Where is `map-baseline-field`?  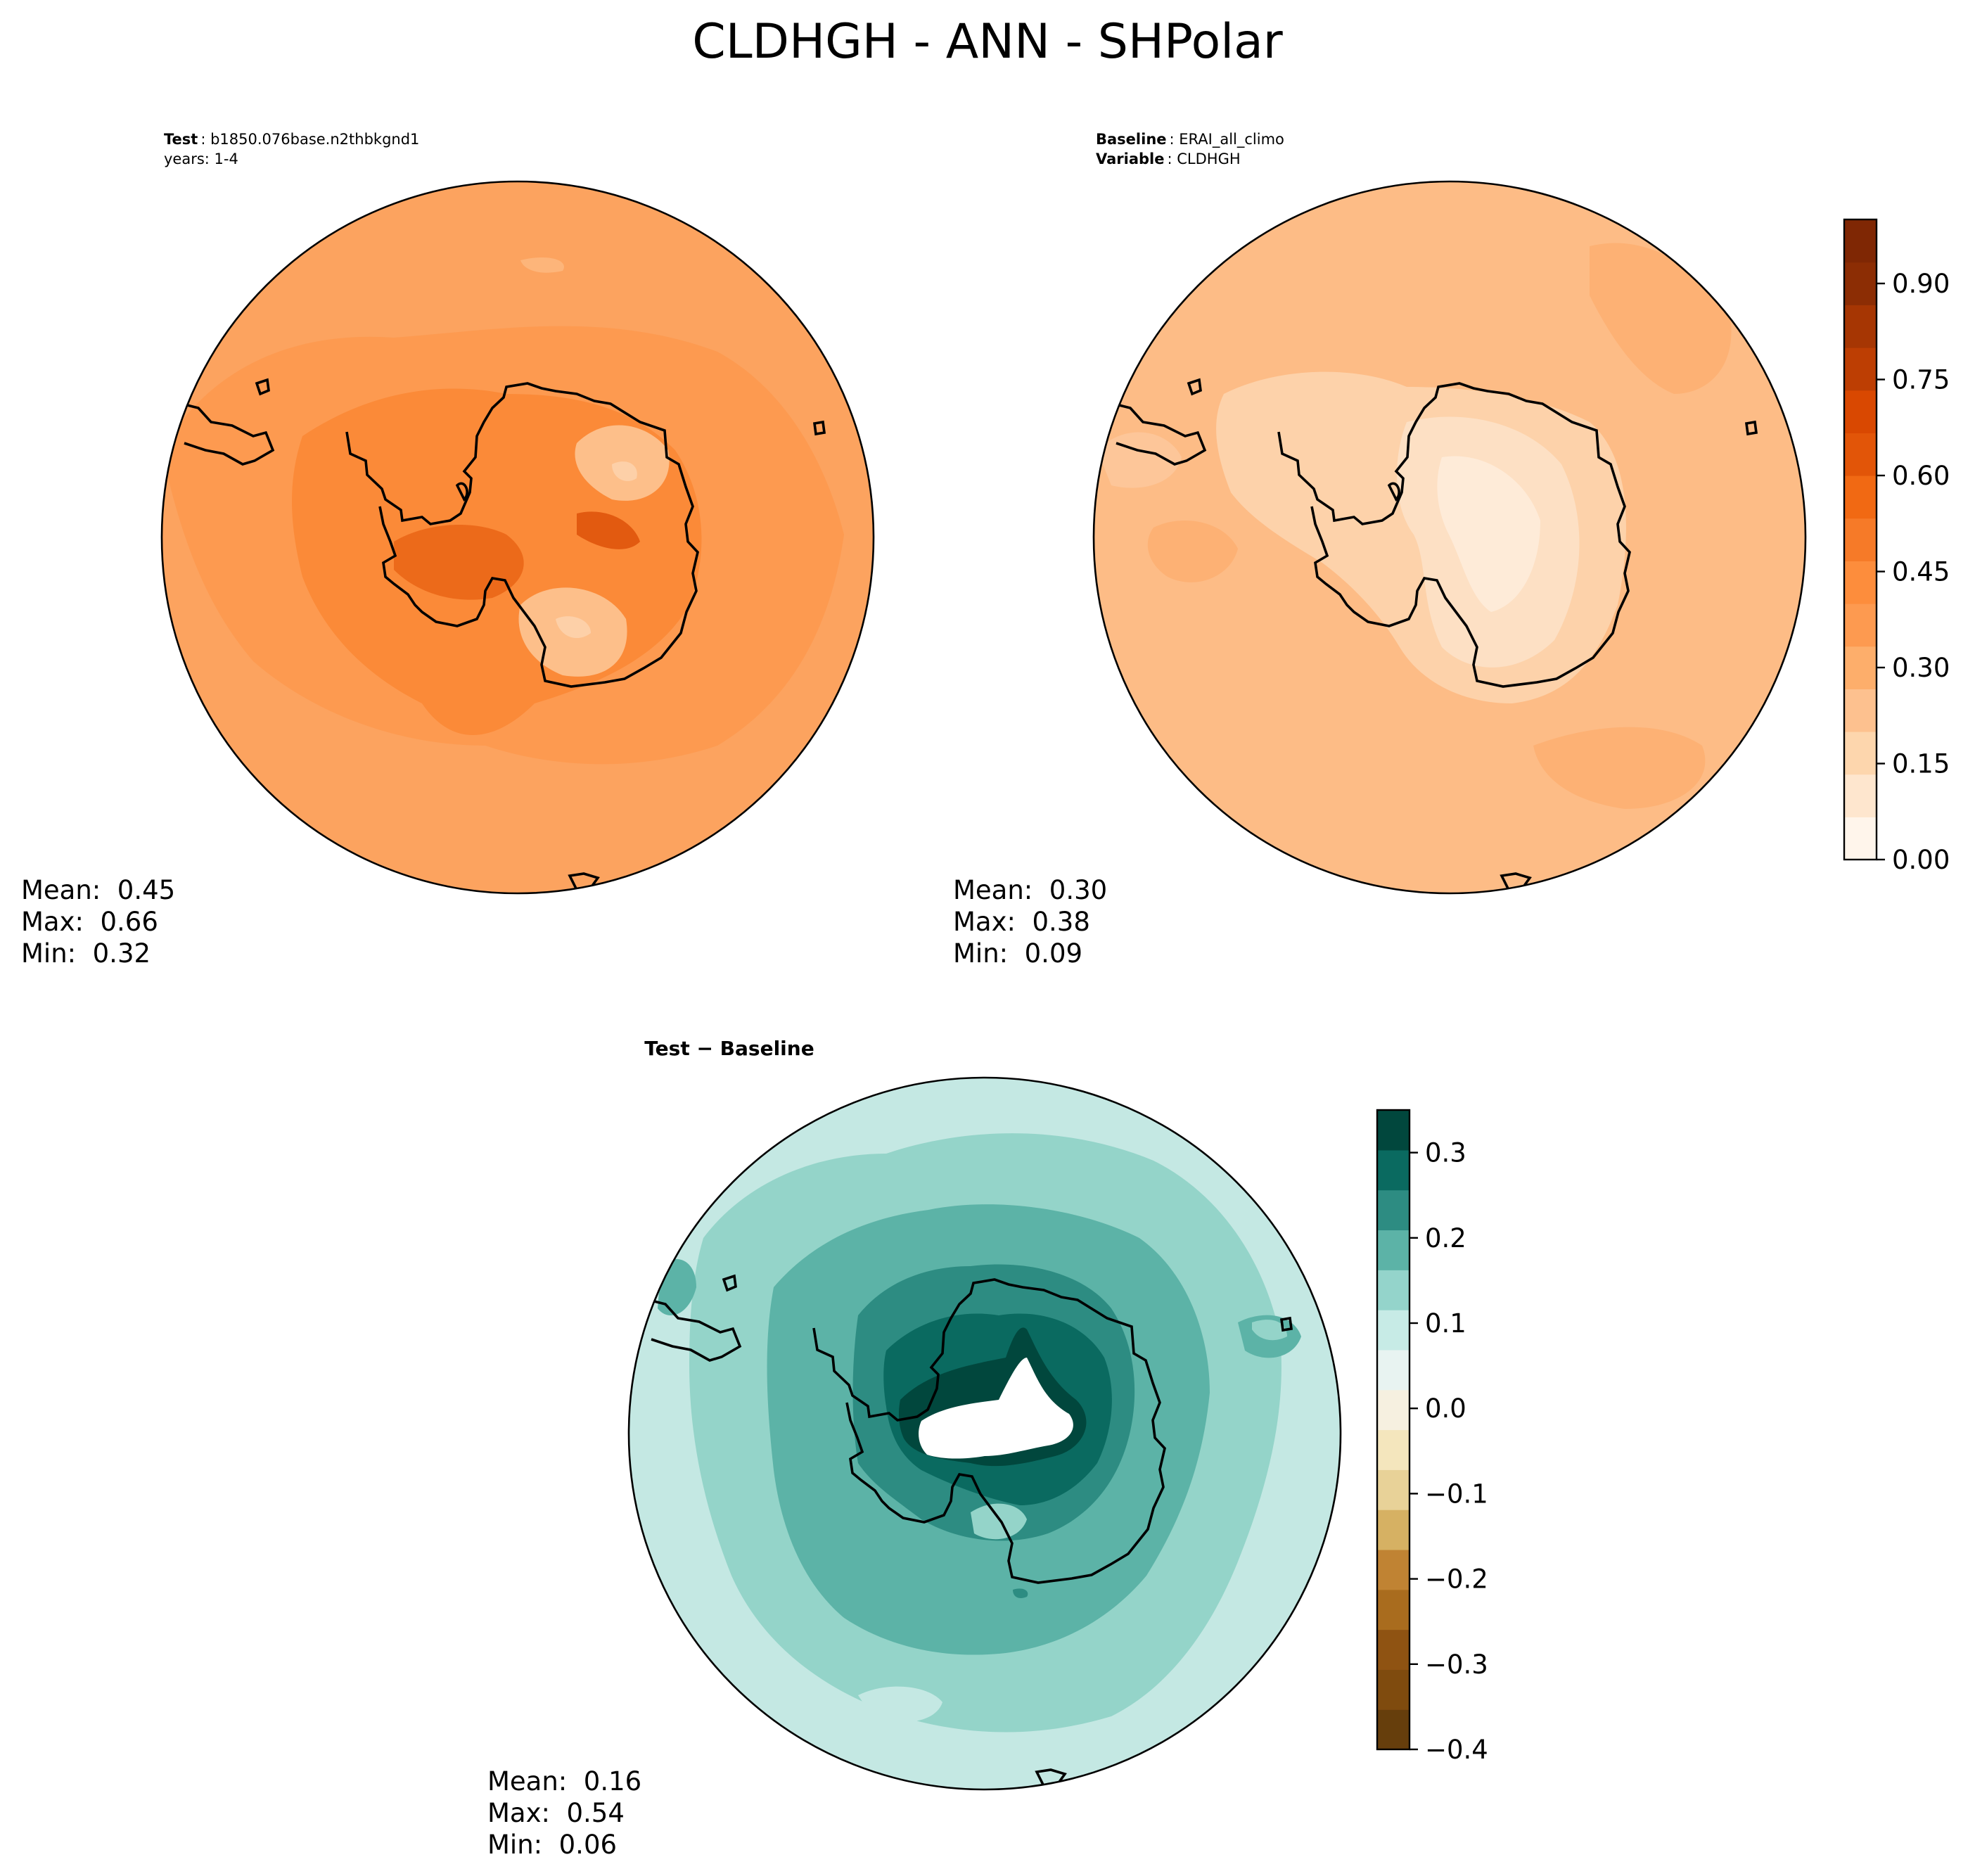 map-baseline-field is located at coordinates (1449, 537).